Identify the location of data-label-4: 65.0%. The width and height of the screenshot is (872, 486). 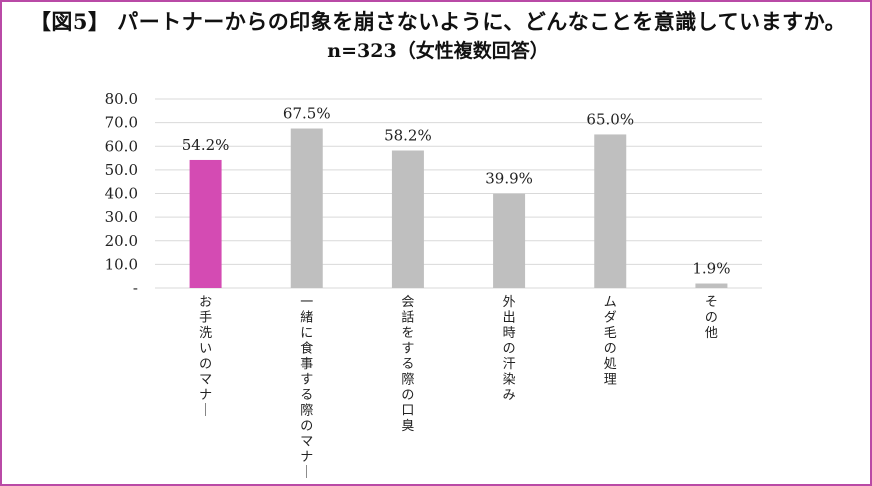
(610, 119).